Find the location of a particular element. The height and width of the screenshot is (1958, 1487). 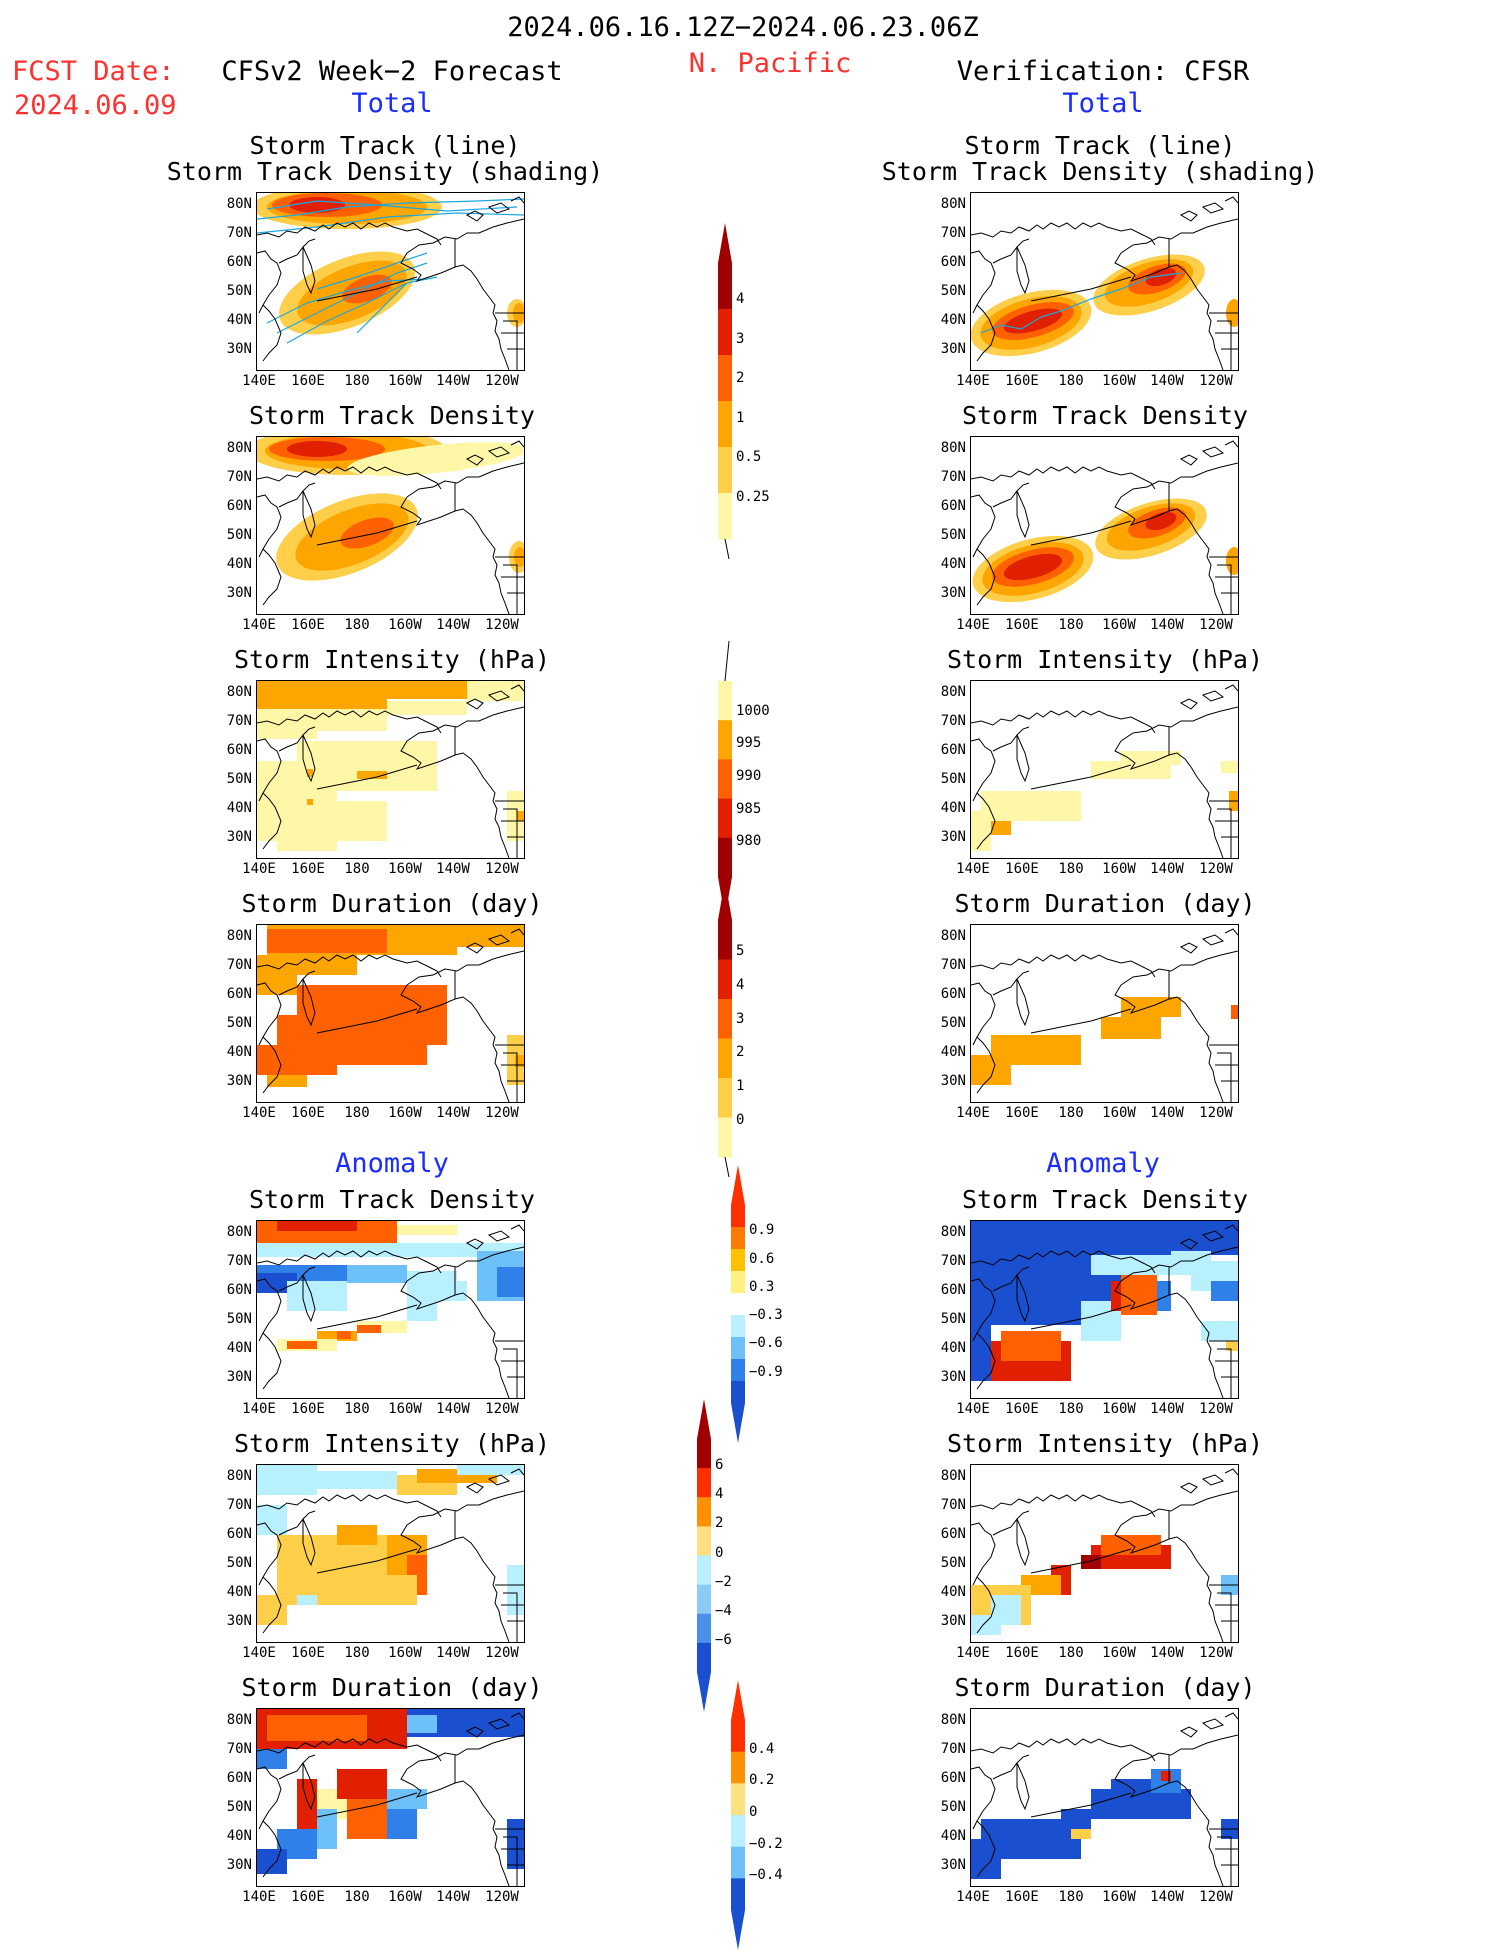

forecast-period: 2024.06.16.12Z−2024.06.23.06Z is located at coordinates (743, 27).